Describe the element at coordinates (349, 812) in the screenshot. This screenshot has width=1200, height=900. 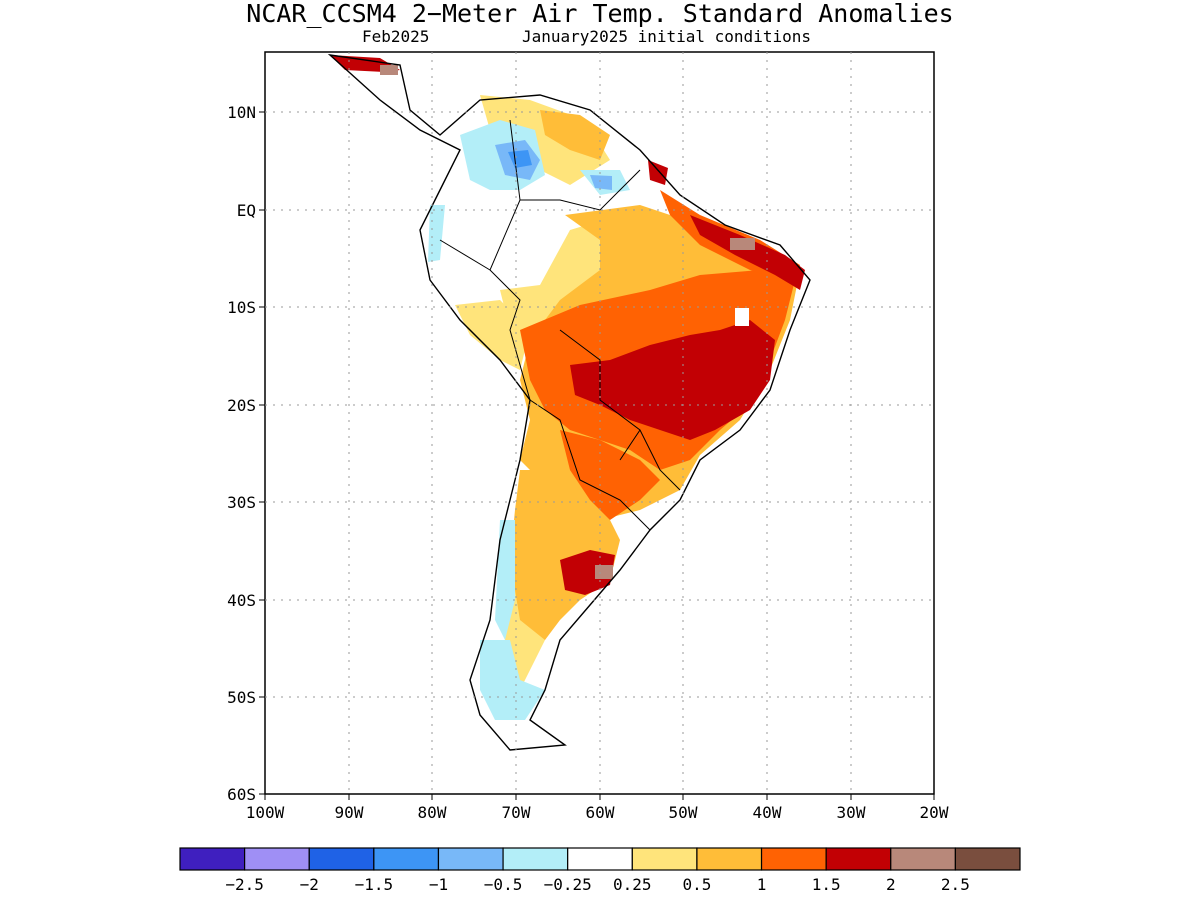
I see `lon-tick-label: 90W` at that location.